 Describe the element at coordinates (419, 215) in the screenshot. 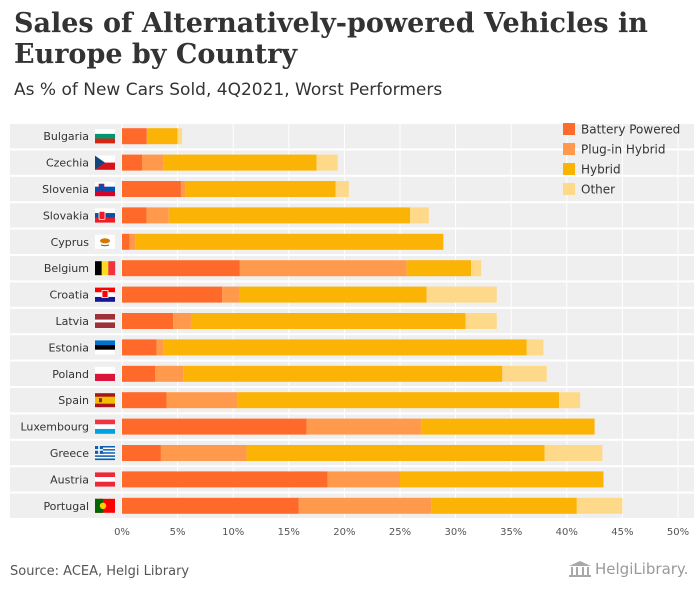

I see `bar-slovakia-other` at that location.